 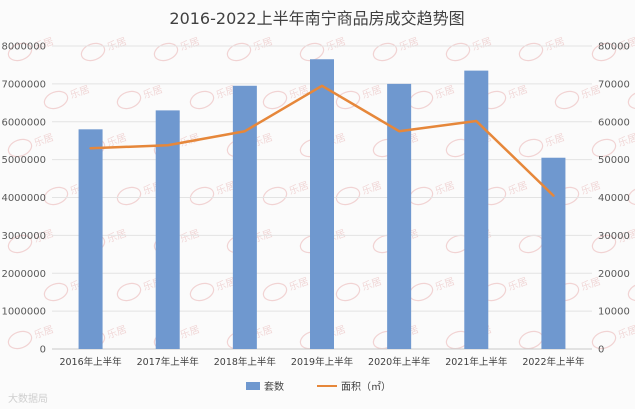 What do you see at coordinates (23, 274) in the screenshot?
I see `left-tick-label: 2000000` at bounding box center [23, 274].